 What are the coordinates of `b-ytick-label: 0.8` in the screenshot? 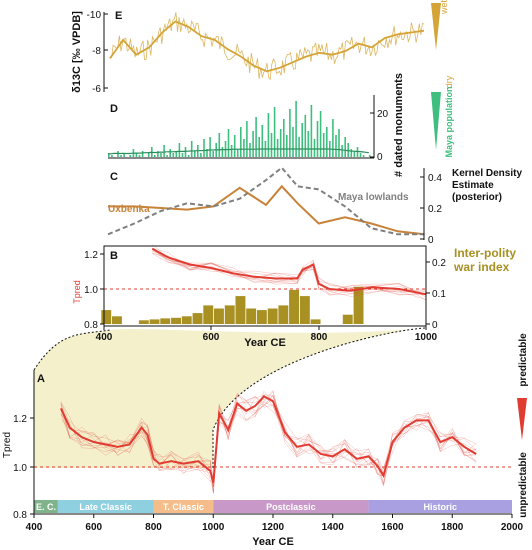 It's located at (91, 325).